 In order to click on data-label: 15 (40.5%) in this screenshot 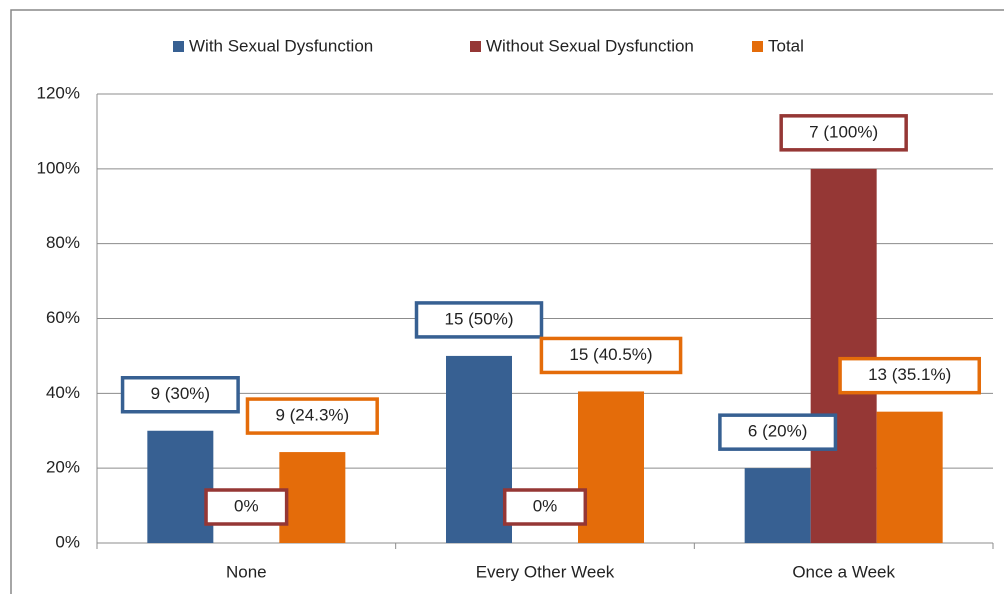, I will do `click(610, 354)`.